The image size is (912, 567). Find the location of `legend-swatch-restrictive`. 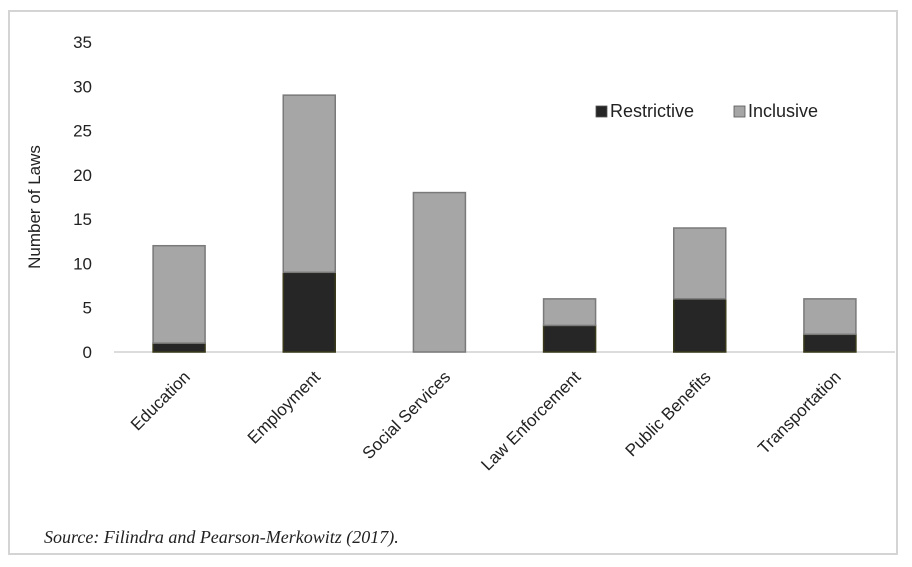

legend-swatch-restrictive is located at coordinates (601, 111).